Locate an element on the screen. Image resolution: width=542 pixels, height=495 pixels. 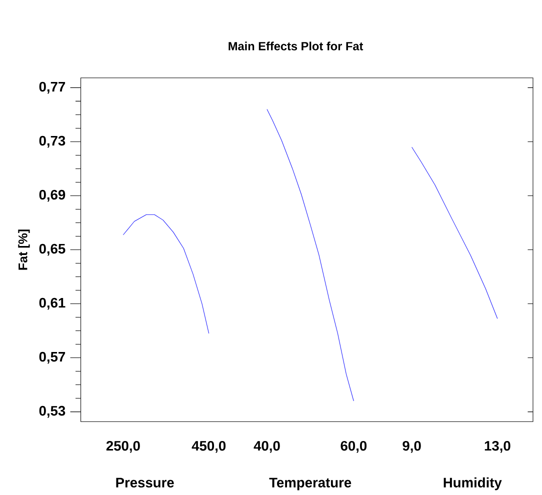
x-tick-label: 60,0 is located at coordinates (353, 447).